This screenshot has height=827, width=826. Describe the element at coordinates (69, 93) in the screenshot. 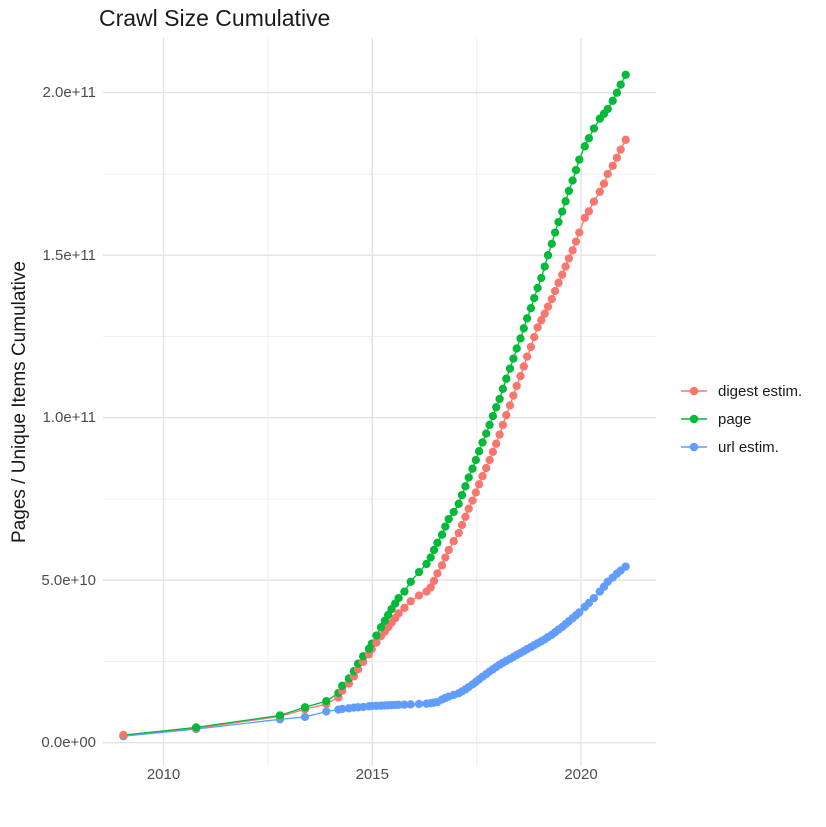

I see `y-tick-label: 2.0e+11` at that location.